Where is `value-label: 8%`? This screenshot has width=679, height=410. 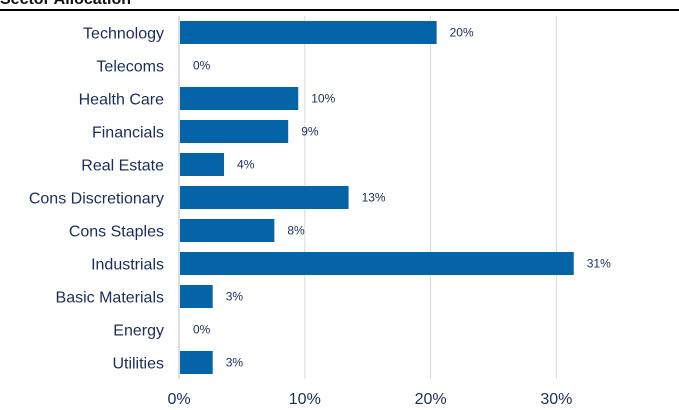
value-label: 8% is located at coordinates (296, 231).